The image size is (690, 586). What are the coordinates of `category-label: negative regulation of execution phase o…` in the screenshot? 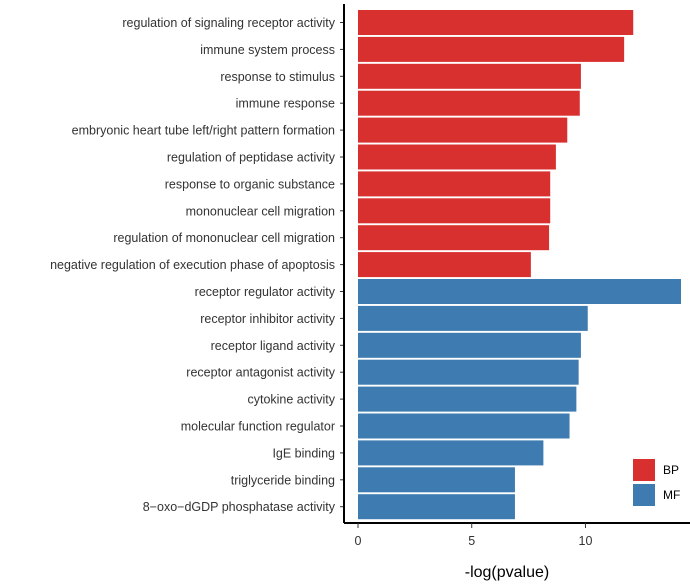 It's located at (192, 265).